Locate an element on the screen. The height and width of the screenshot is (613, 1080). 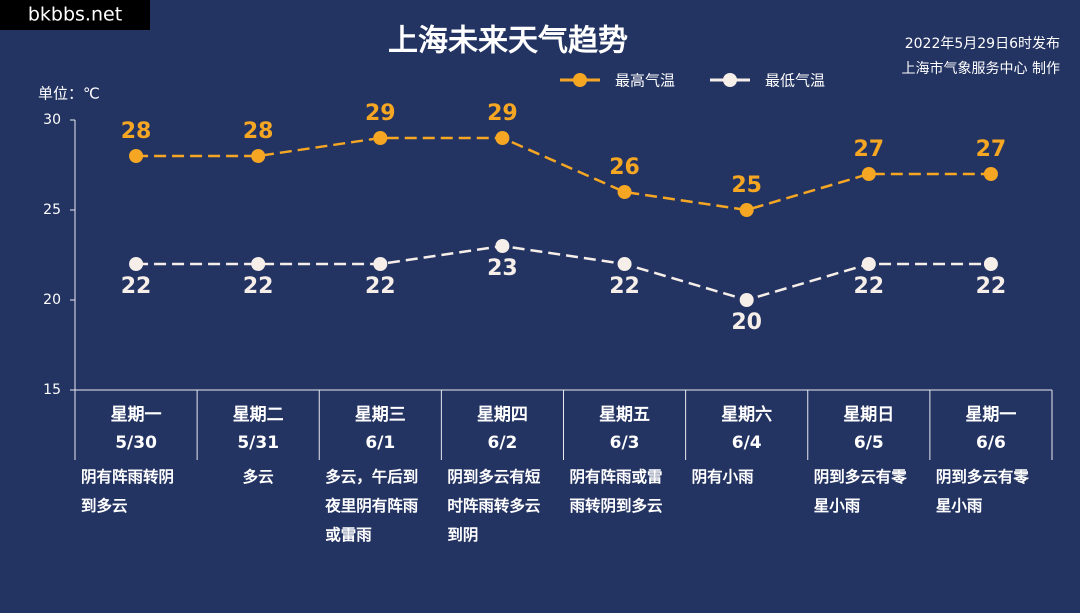
subtitle: 2022年5月29日6时发布 is located at coordinates (982, 44).